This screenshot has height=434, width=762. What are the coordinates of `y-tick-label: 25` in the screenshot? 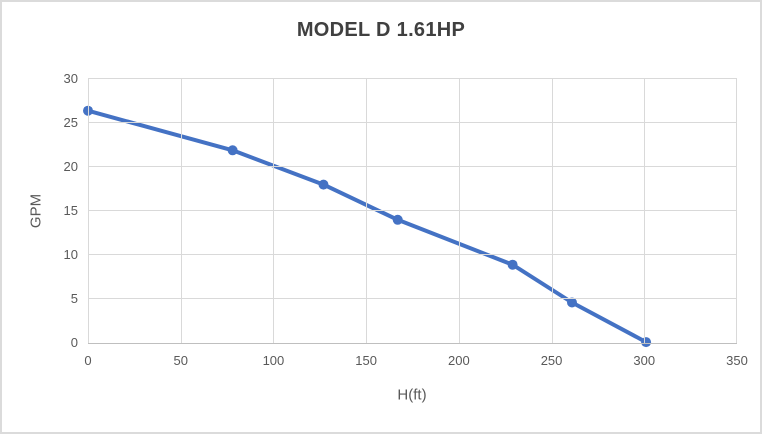 It's located at (70, 122).